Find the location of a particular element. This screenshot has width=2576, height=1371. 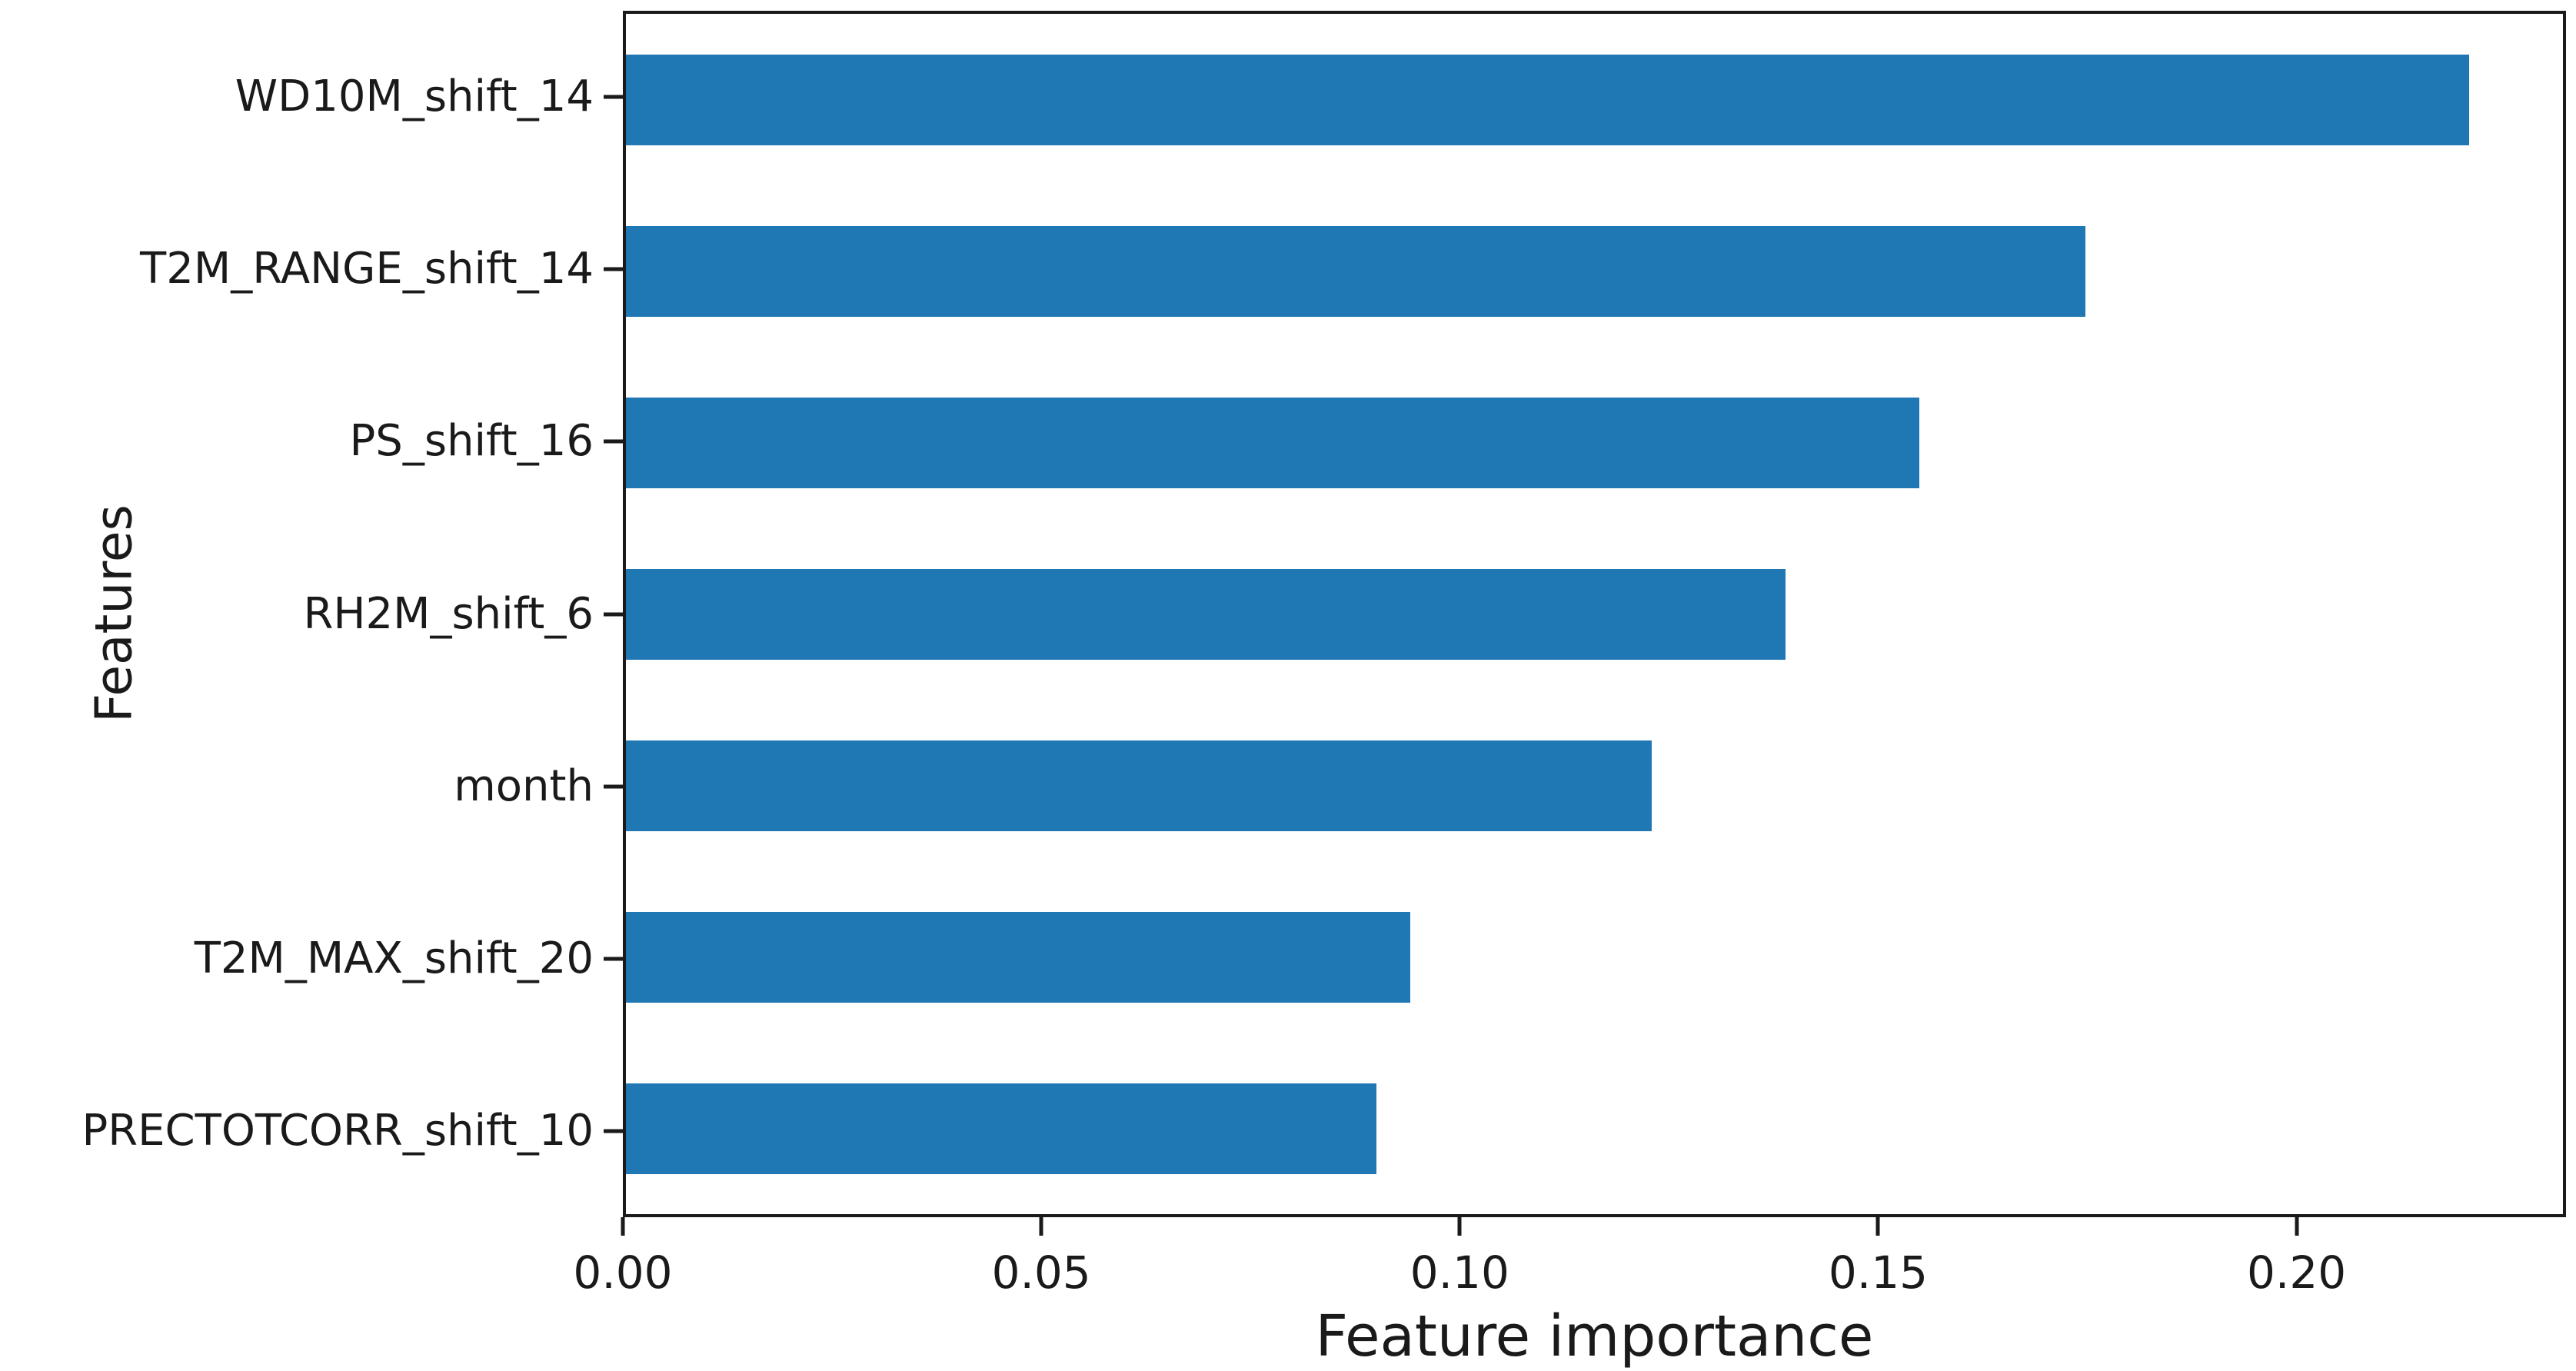

x-tick-label: 0.15 is located at coordinates (1878, 1272).